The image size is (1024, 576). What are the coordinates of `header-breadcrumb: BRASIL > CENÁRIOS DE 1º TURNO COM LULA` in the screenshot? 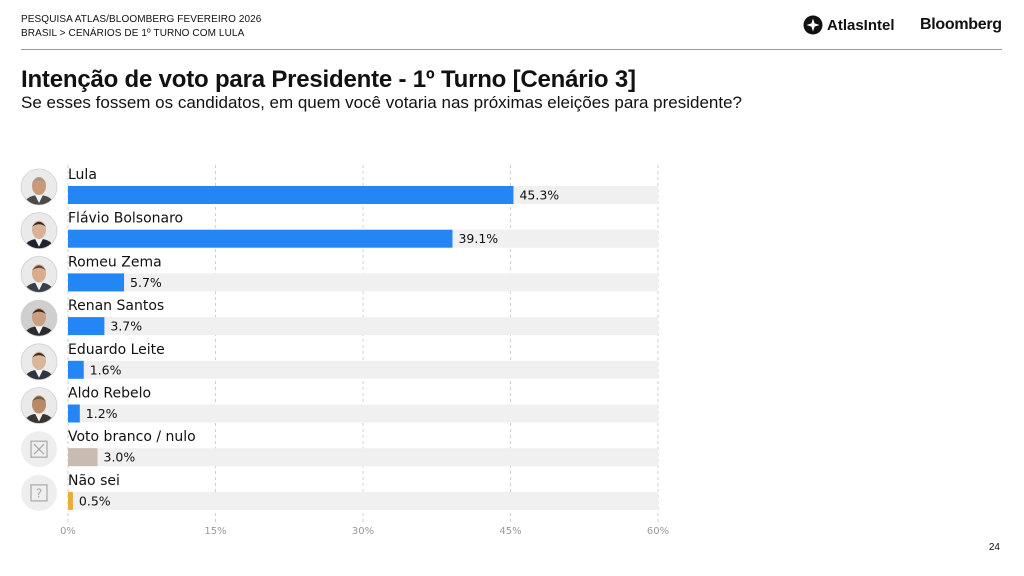 It's located at (133, 33).